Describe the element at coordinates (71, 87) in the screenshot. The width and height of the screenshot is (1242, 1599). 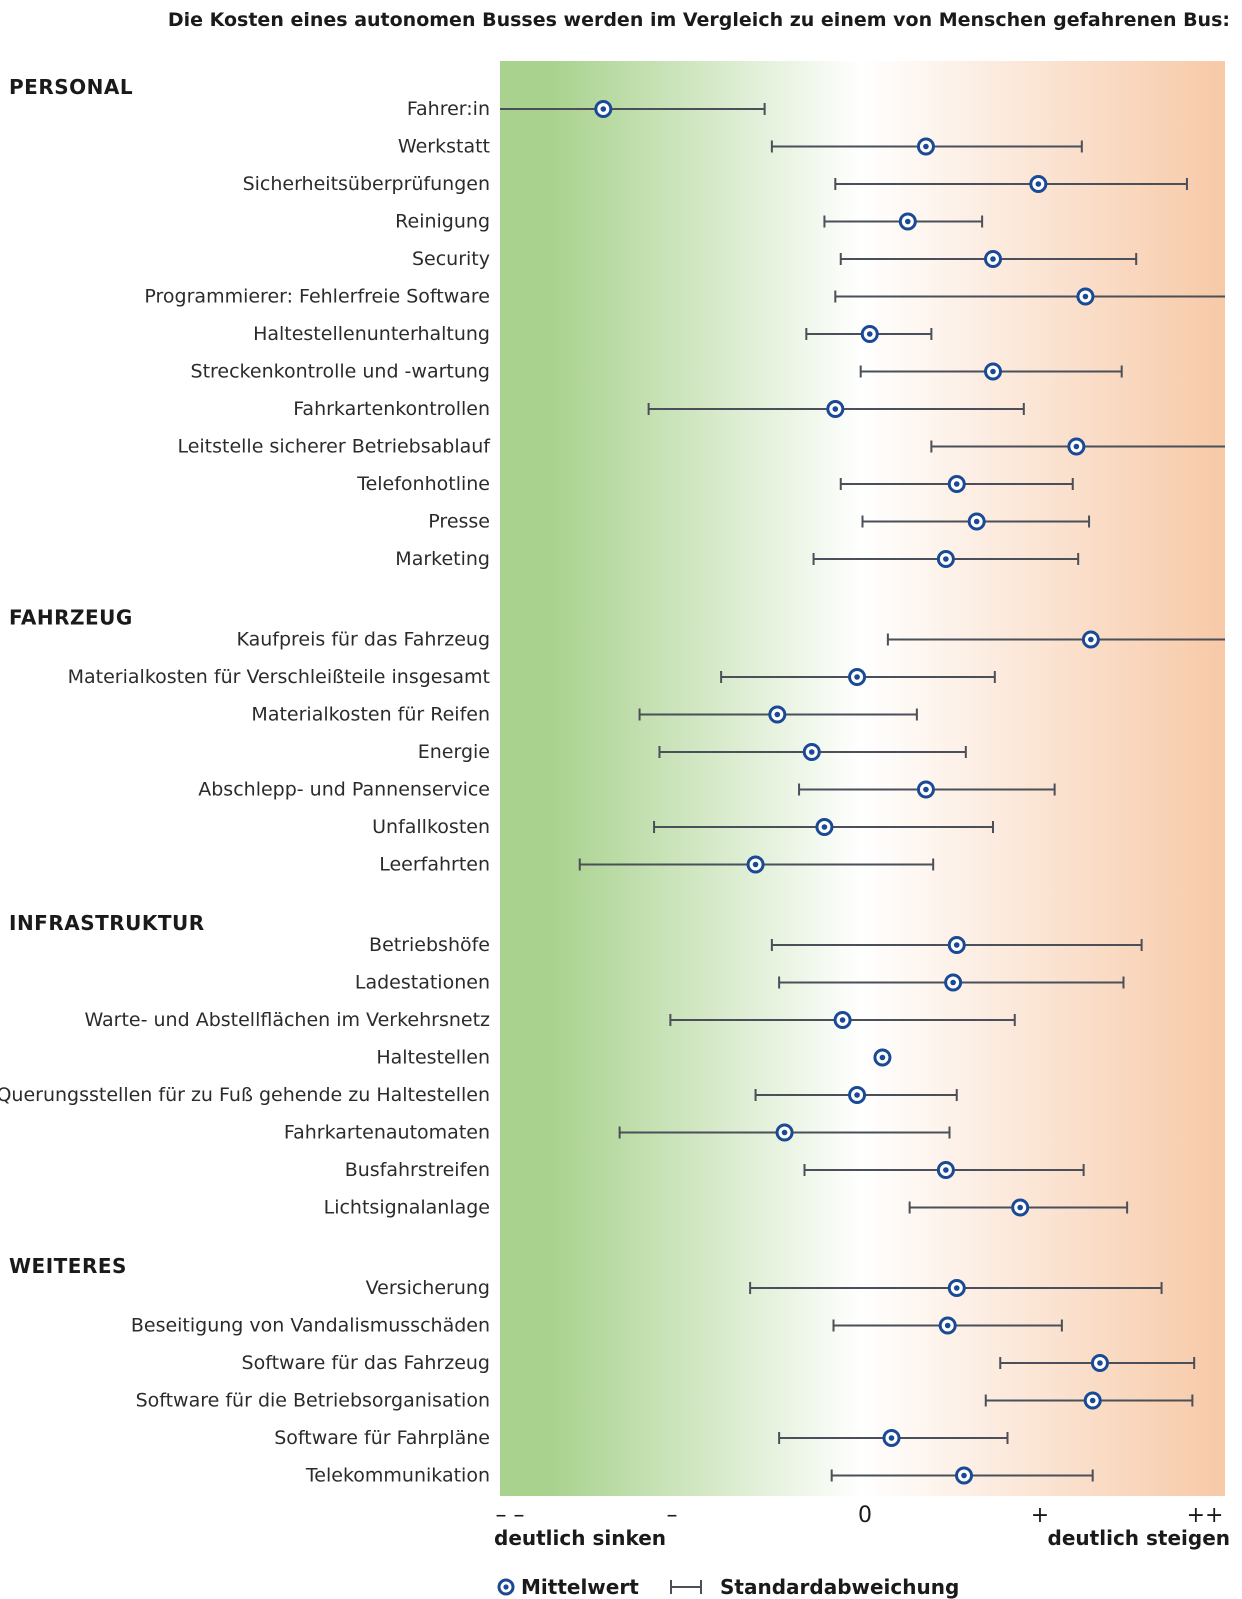
I see `section-label: PERSONAL` at that location.